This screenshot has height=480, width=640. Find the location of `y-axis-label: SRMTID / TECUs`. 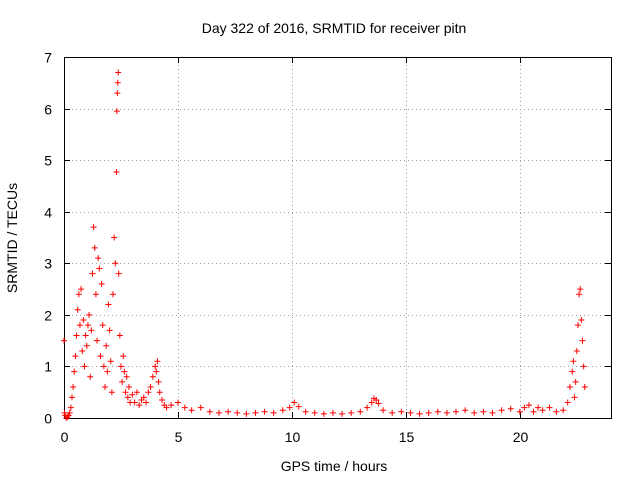

y-axis-label: SRMTID / TECUs is located at coordinates (12, 238).